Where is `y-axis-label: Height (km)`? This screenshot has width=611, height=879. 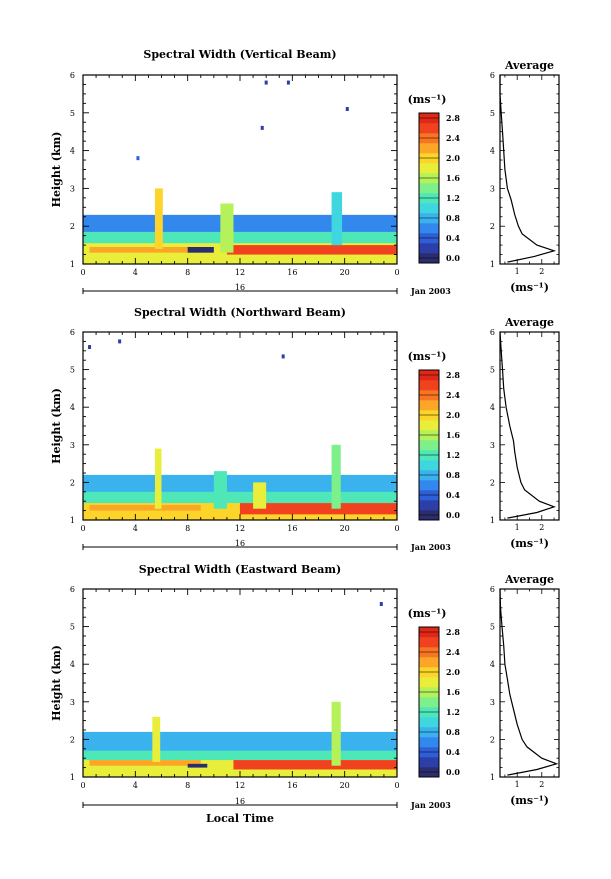 y-axis-label: Height (km) is located at coordinates (56, 170).